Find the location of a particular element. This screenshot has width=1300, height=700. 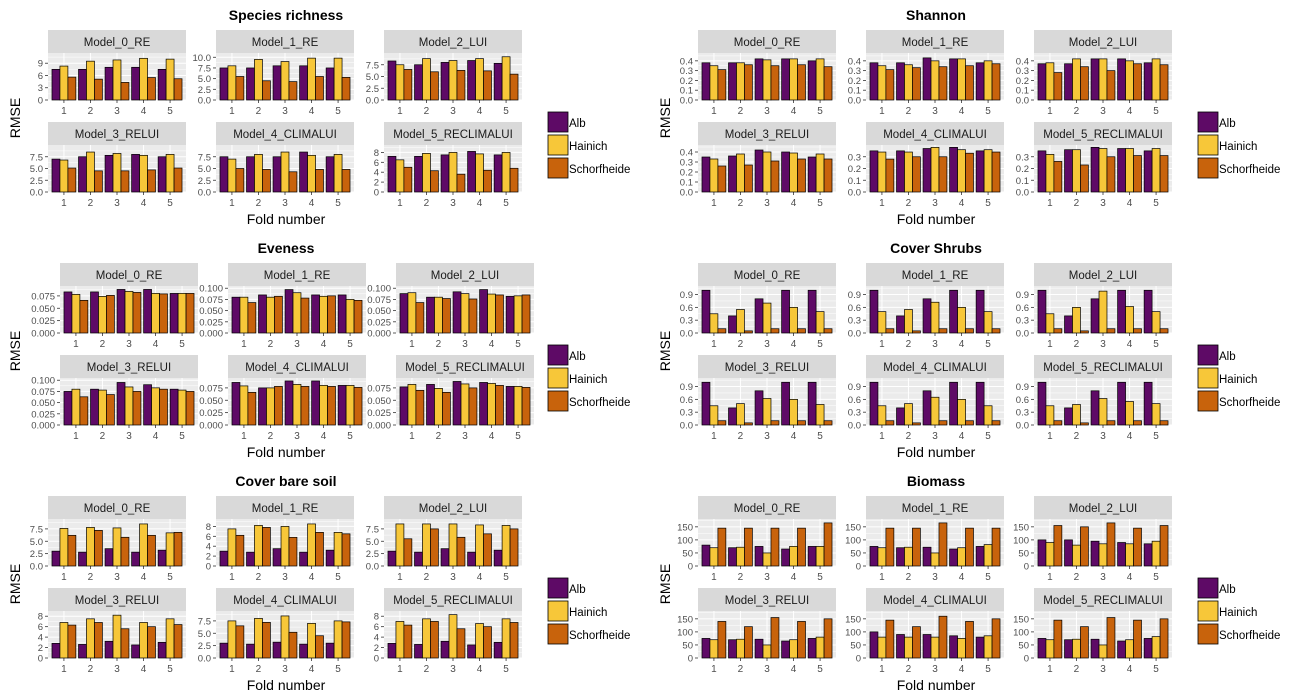

y-tick-label: 2.5 is located at coordinates (372, 89).